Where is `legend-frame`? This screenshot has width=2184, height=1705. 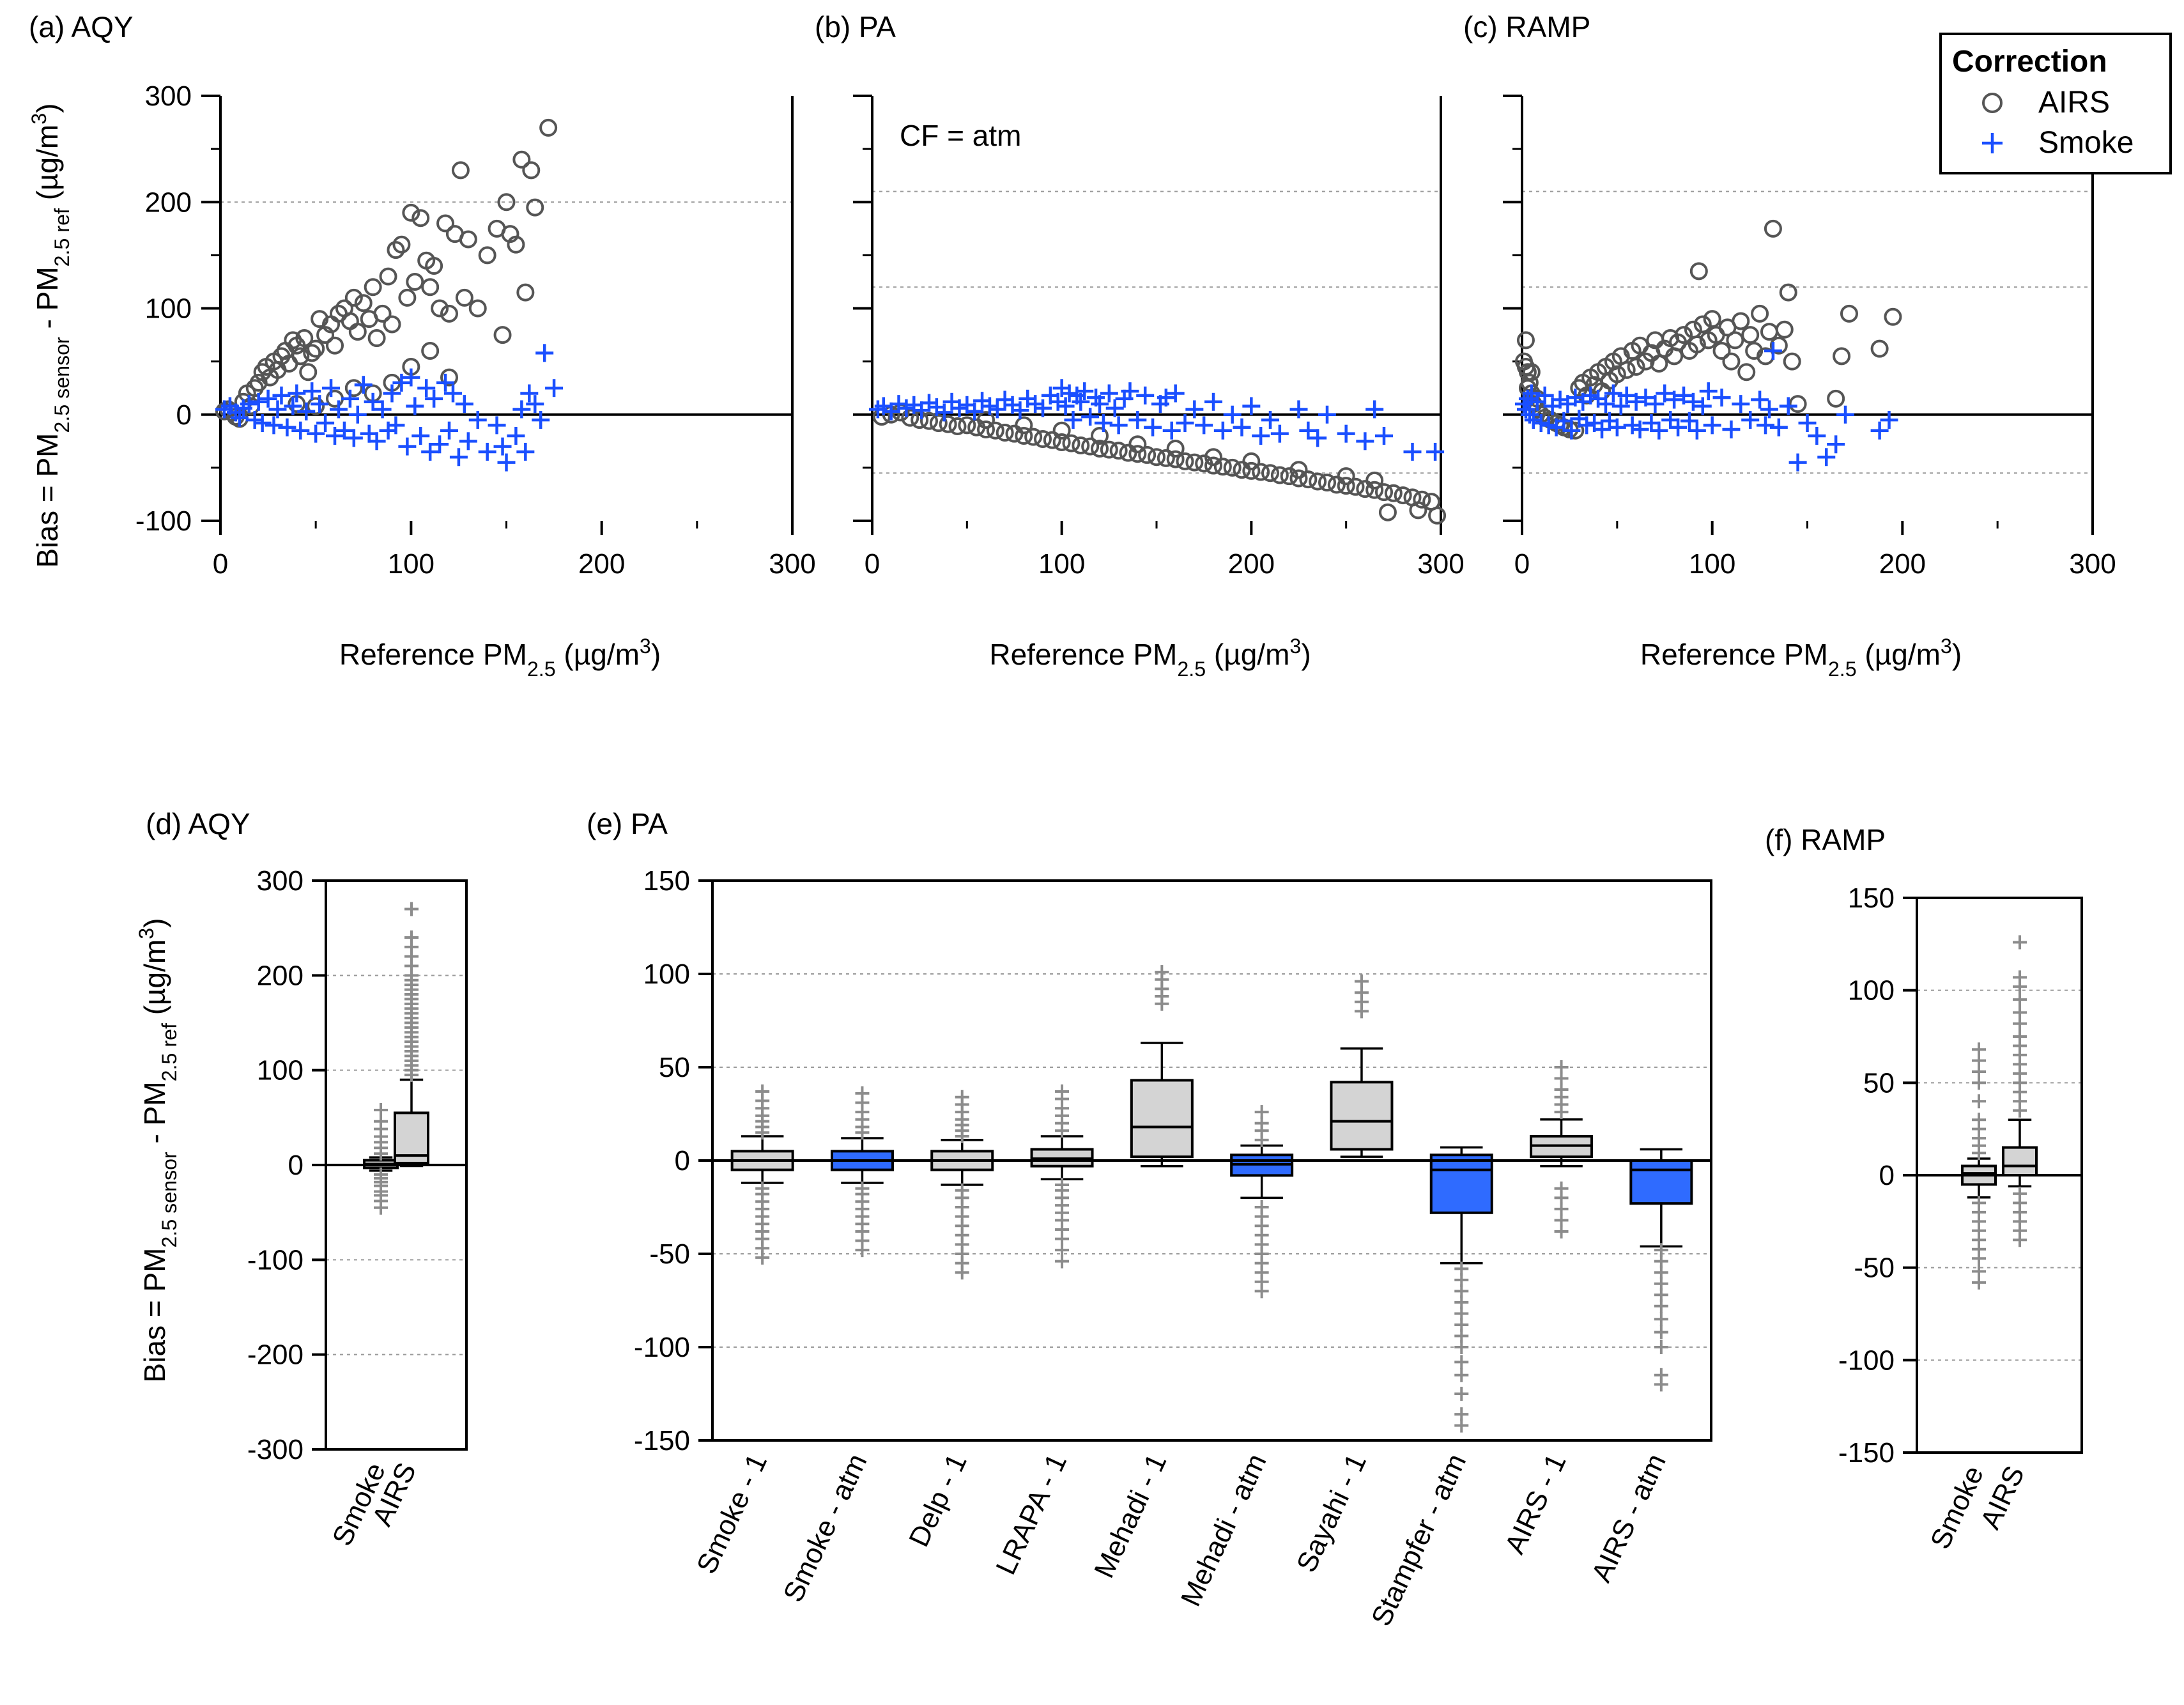 legend-frame is located at coordinates (2055, 103).